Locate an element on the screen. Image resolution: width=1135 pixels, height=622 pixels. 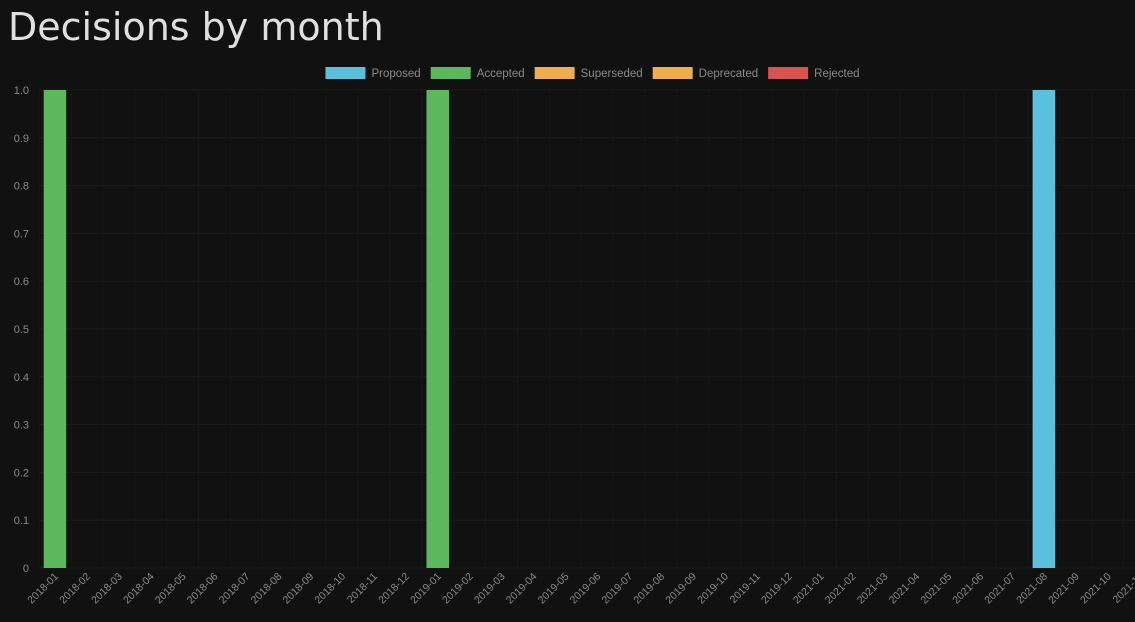
x-tick-label: 2021-06 is located at coordinates (968, 589).